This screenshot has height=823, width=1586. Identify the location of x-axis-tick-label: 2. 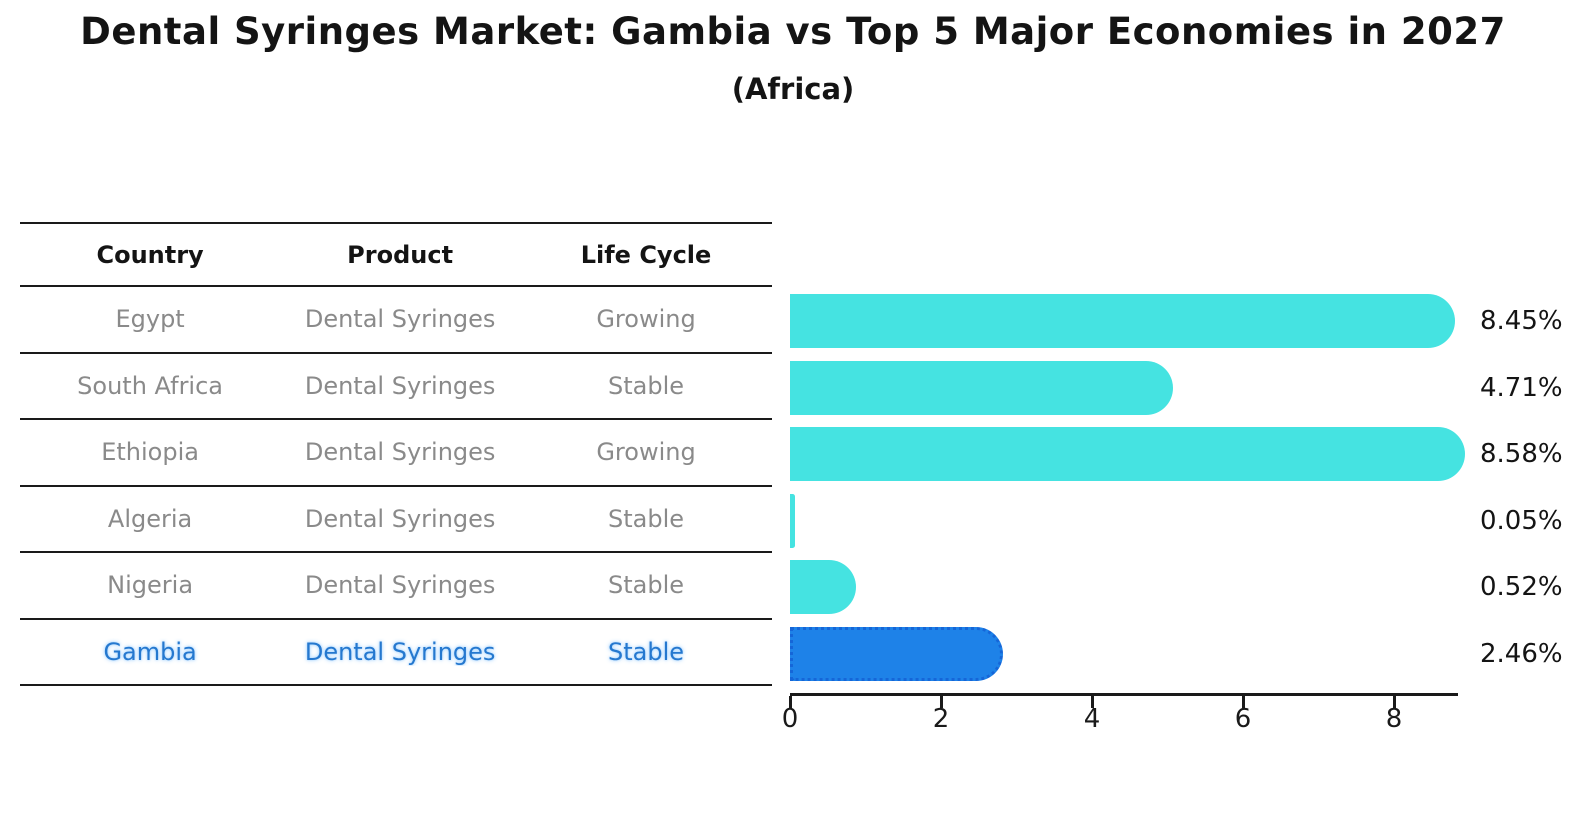
(941, 719).